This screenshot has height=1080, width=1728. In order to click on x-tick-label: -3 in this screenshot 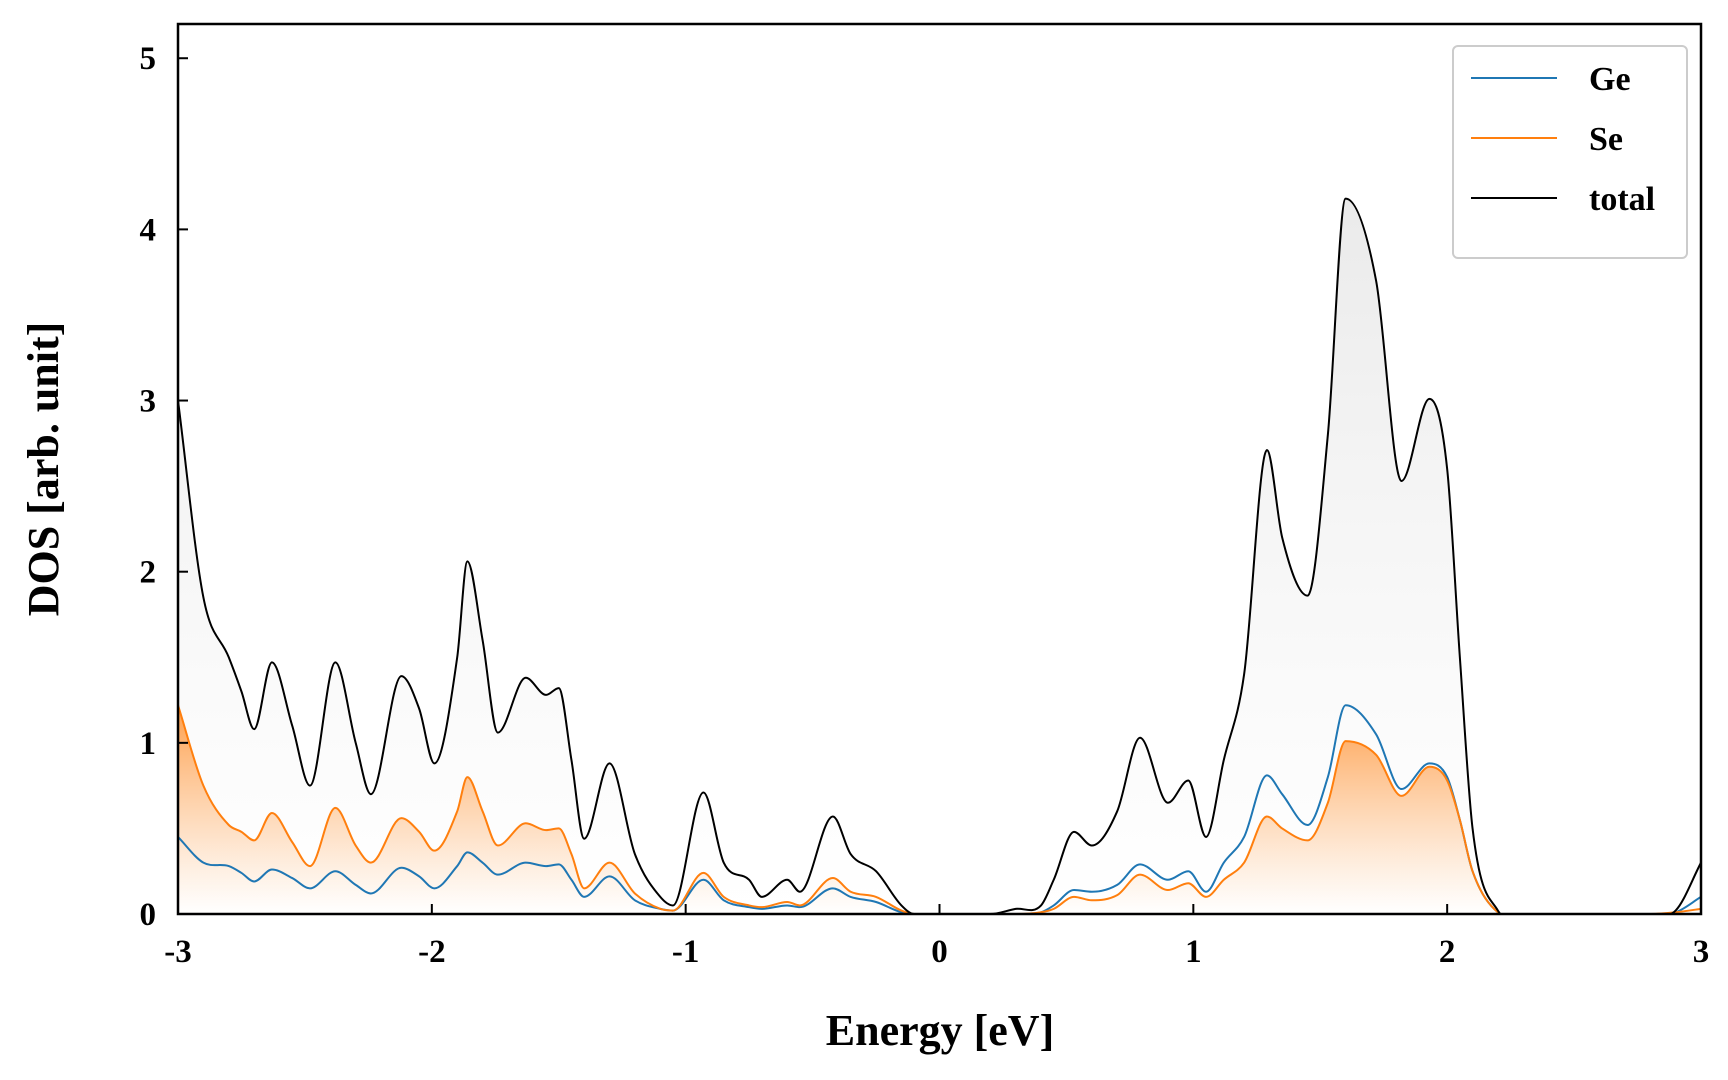, I will do `click(178, 952)`.